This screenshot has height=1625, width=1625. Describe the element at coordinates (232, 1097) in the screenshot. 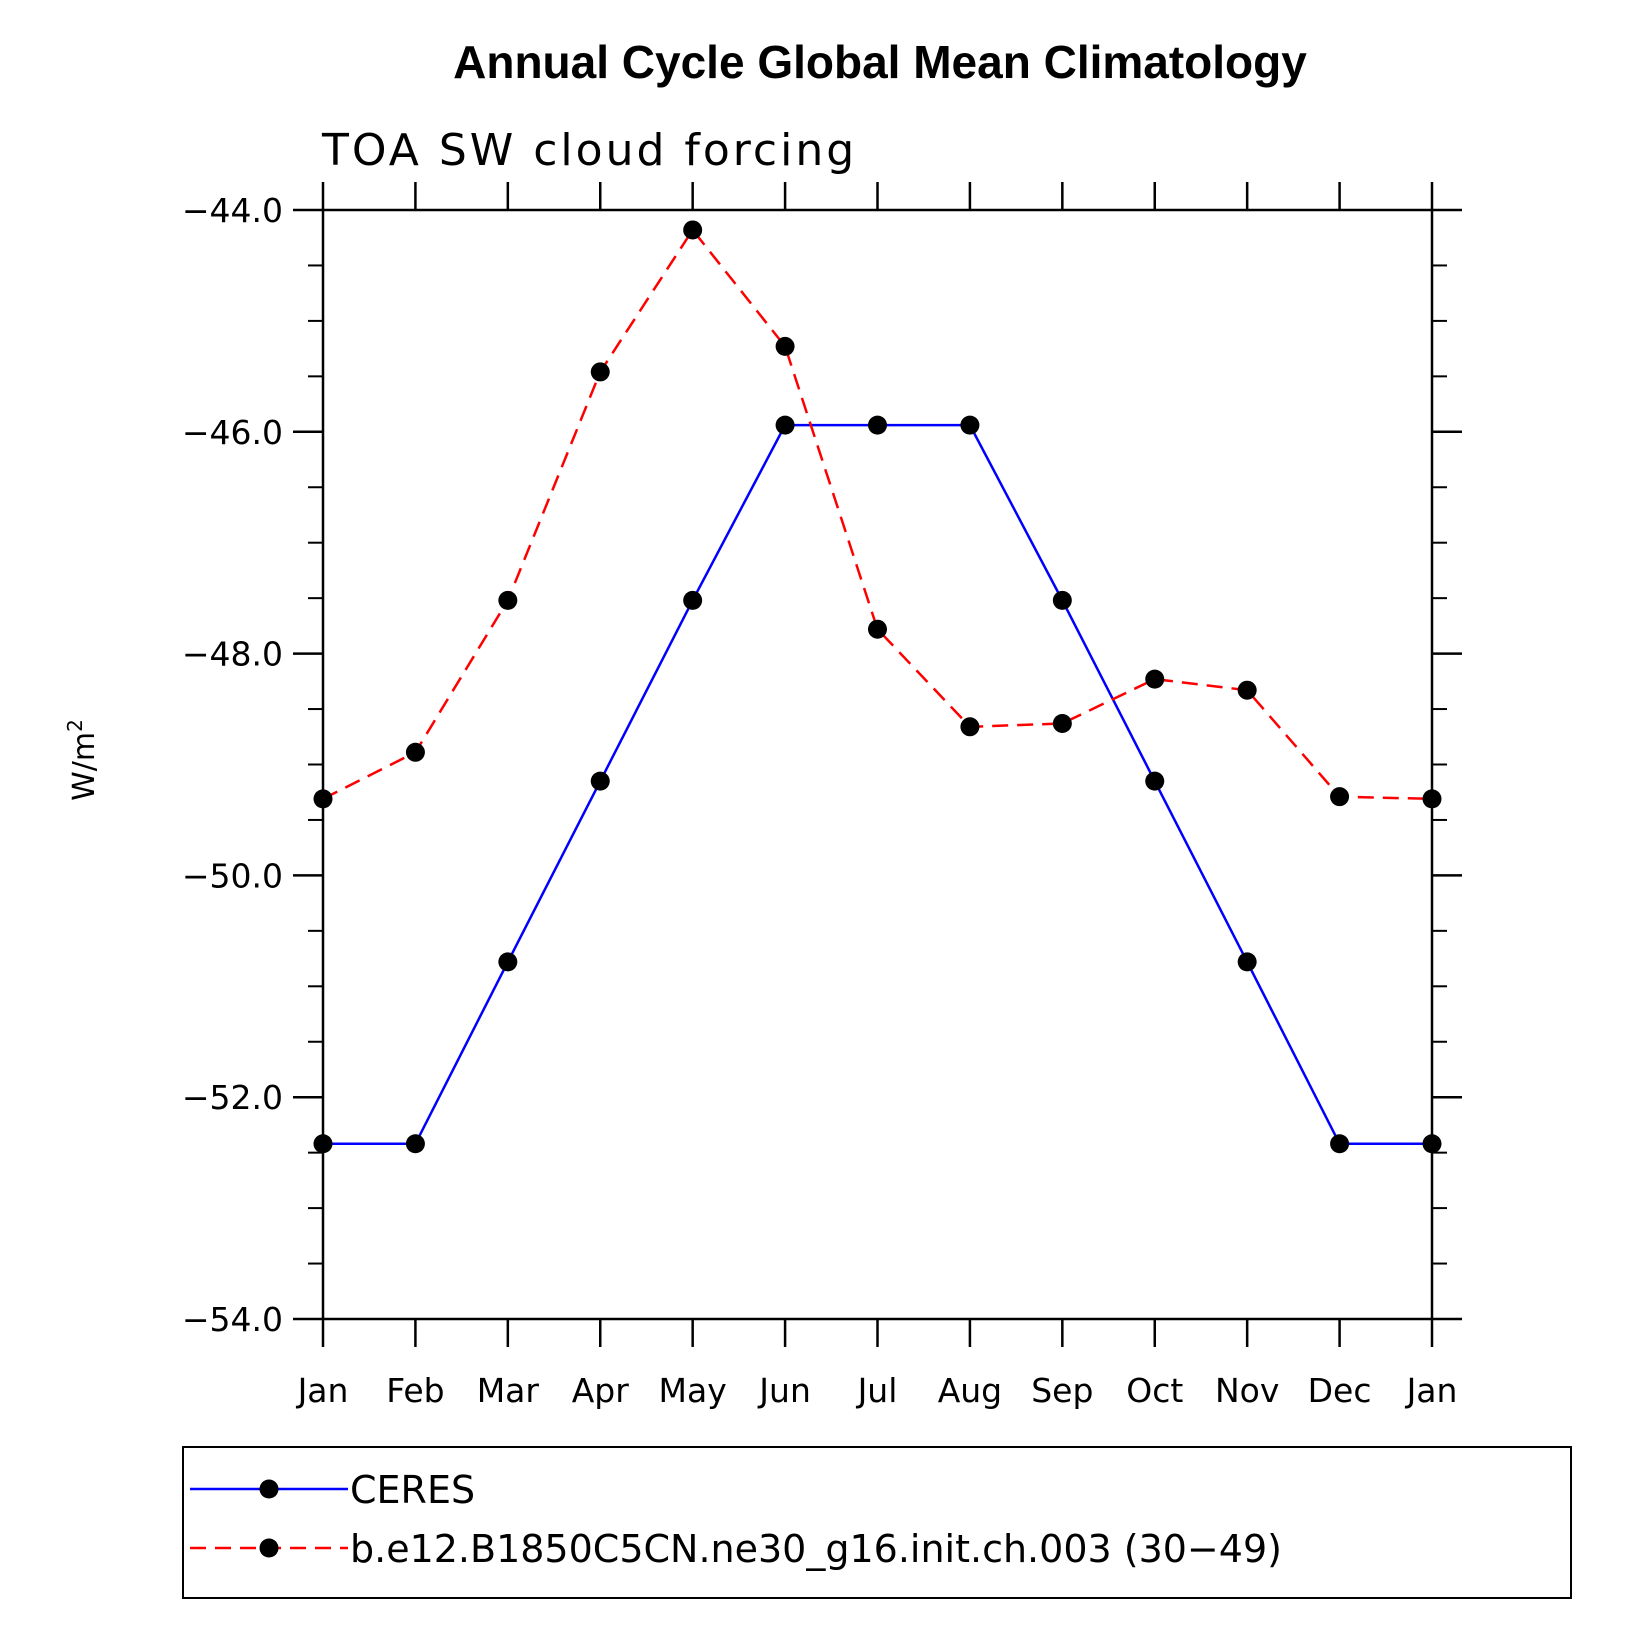

I see `y-tick-label: −52.0` at that location.